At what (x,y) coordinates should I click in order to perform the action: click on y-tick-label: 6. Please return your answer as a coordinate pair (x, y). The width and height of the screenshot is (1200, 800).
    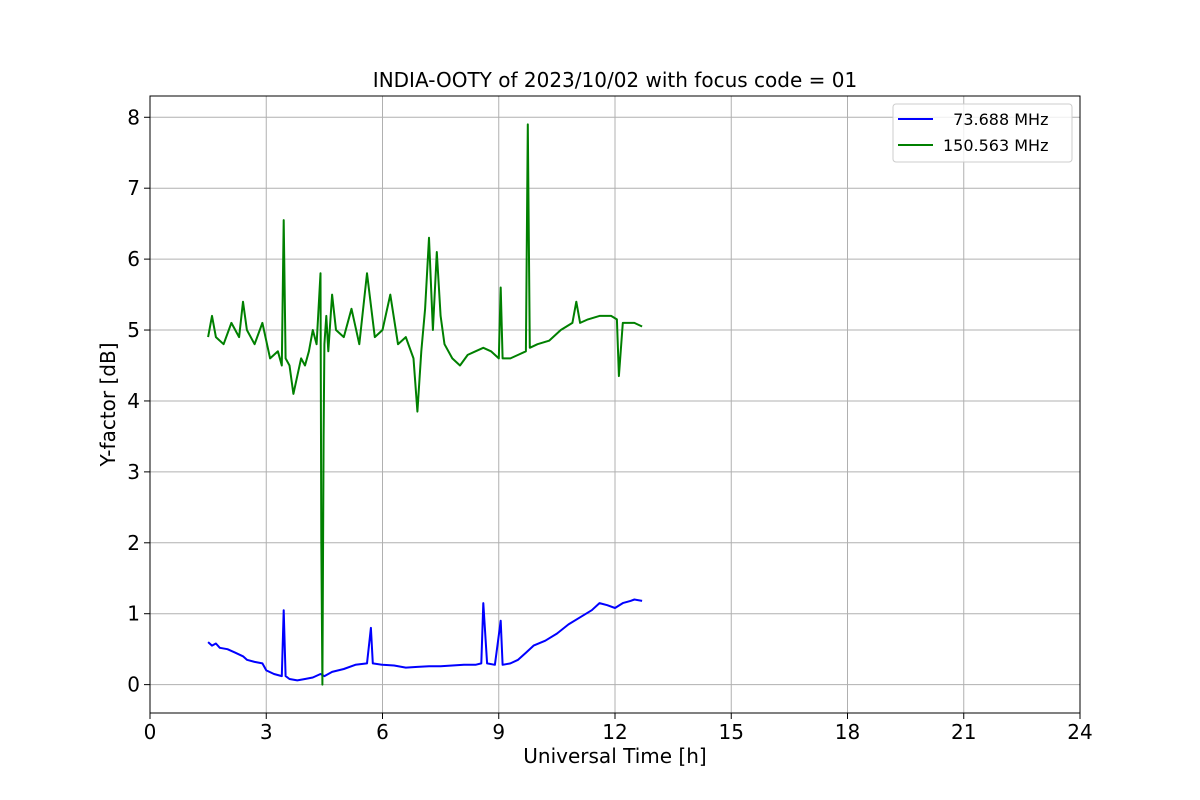
    Looking at the image, I should click on (133, 259).